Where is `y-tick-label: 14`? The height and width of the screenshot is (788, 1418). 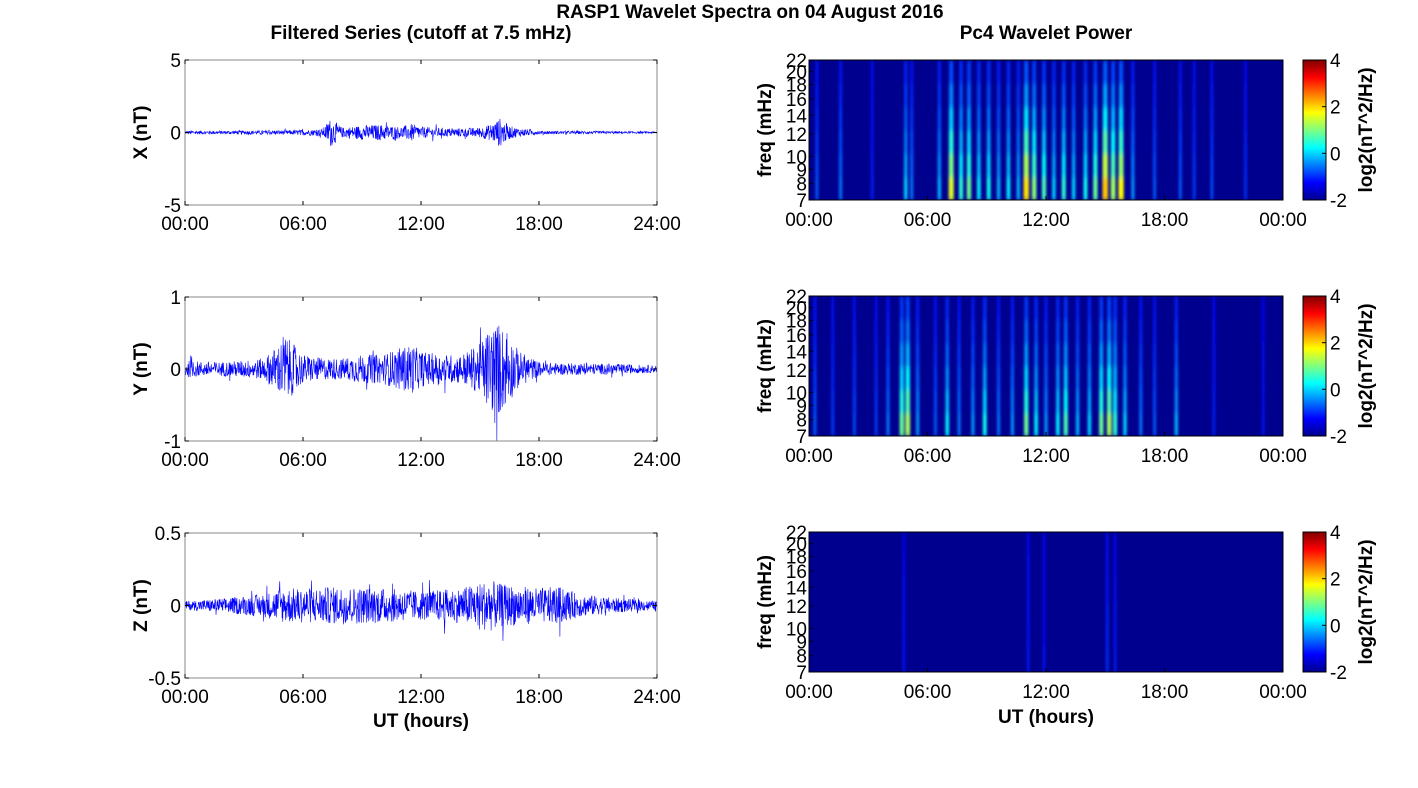 y-tick-label: 14 is located at coordinates (797, 116).